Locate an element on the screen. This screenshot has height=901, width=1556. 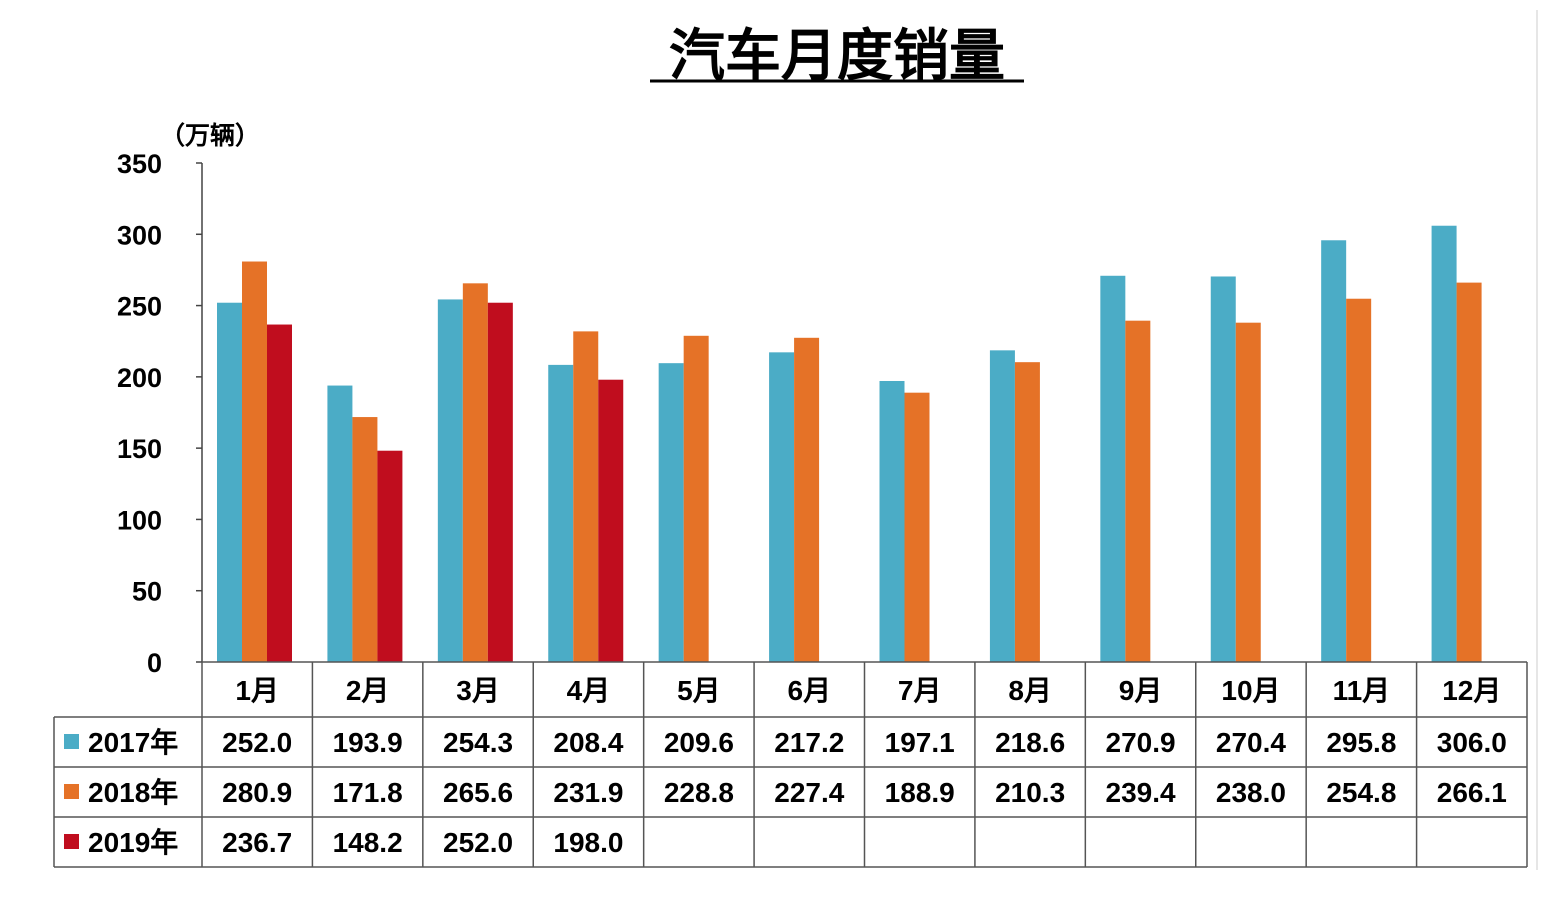
bar-2017年-8月 is located at coordinates (1002, 506).